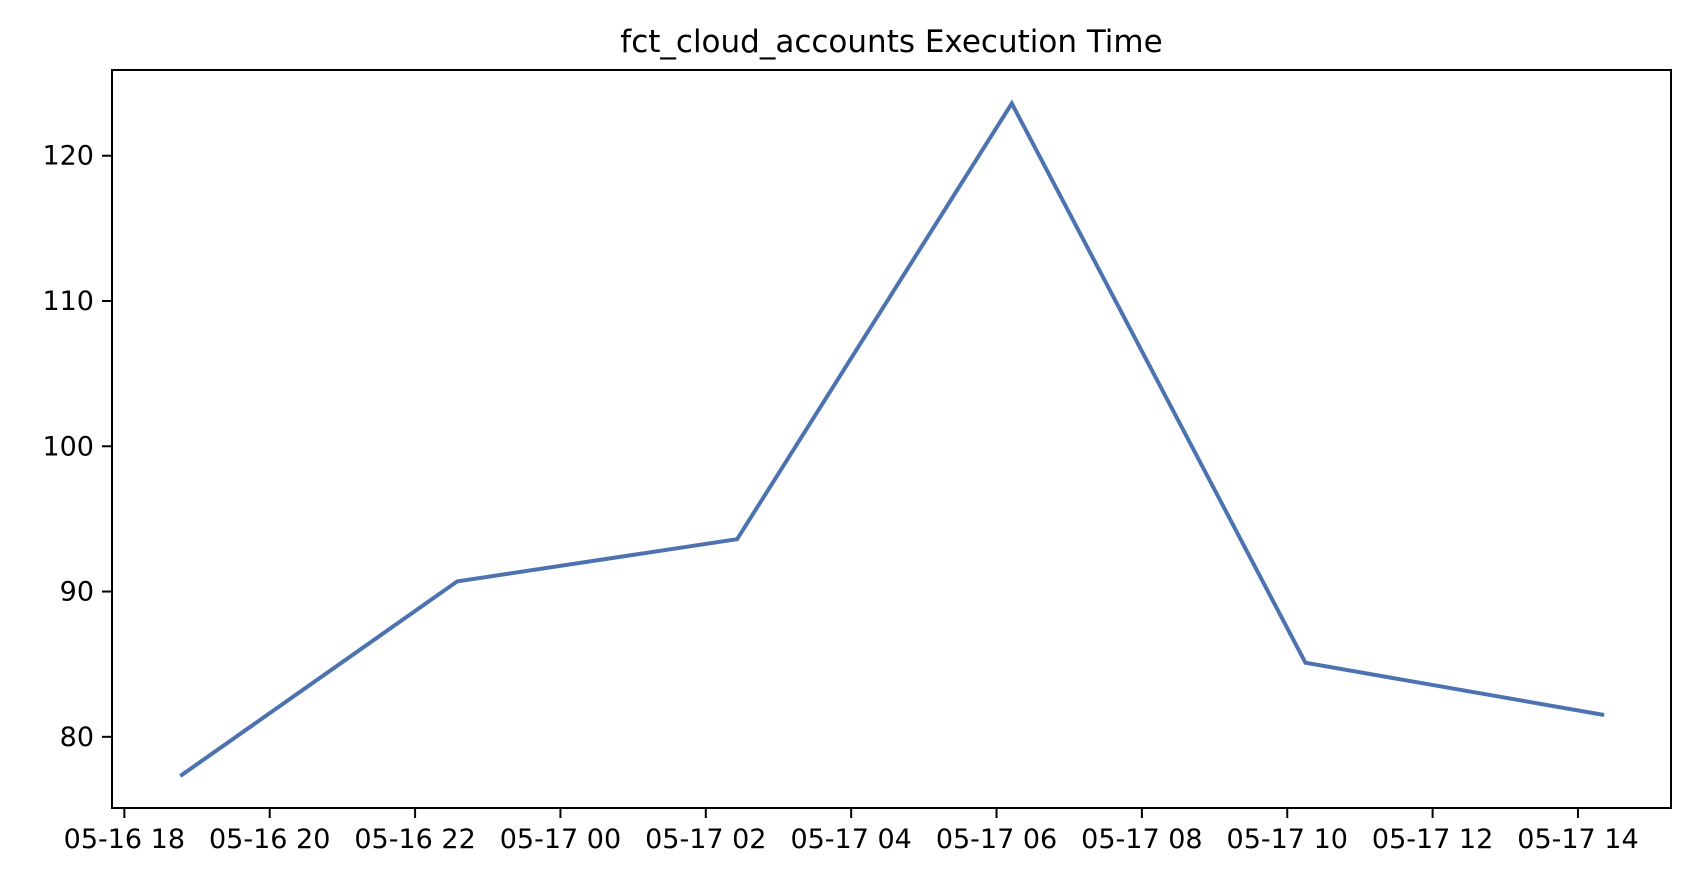 This screenshot has width=1700, height=884. I want to click on x-tick-label: 05-17 10, so click(1287, 839).